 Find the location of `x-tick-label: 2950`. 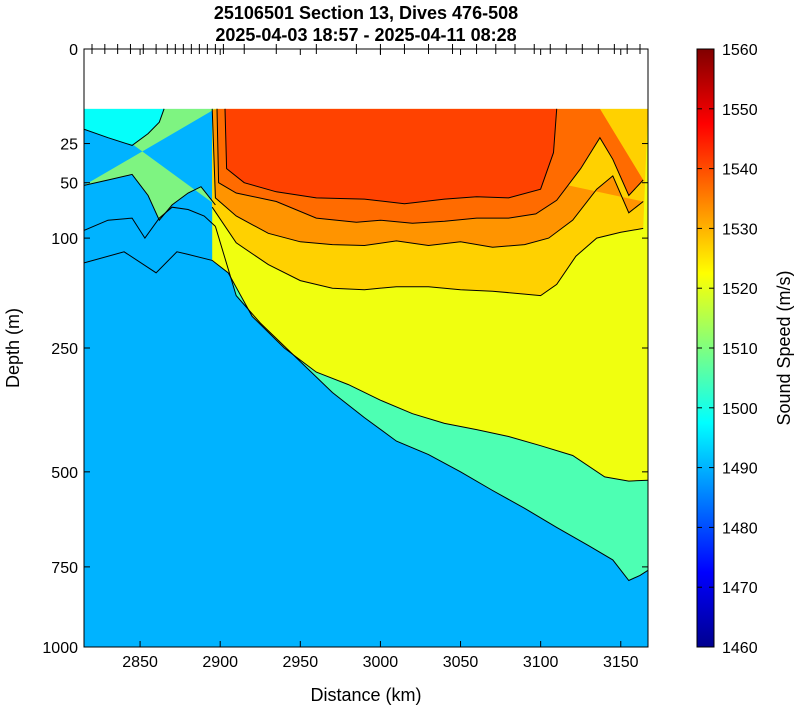

x-tick-label: 2950 is located at coordinates (301, 662).